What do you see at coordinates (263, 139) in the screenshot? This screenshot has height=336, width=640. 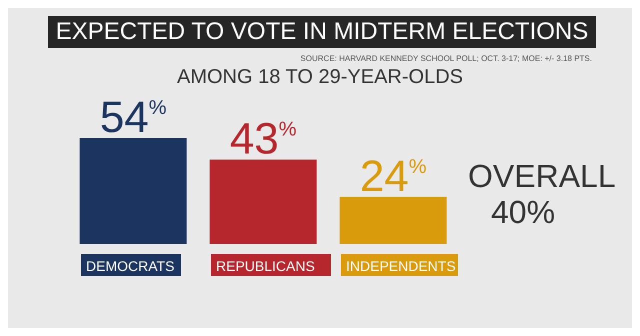 I see `data-label: 43$^{%}$` at bounding box center [263, 139].